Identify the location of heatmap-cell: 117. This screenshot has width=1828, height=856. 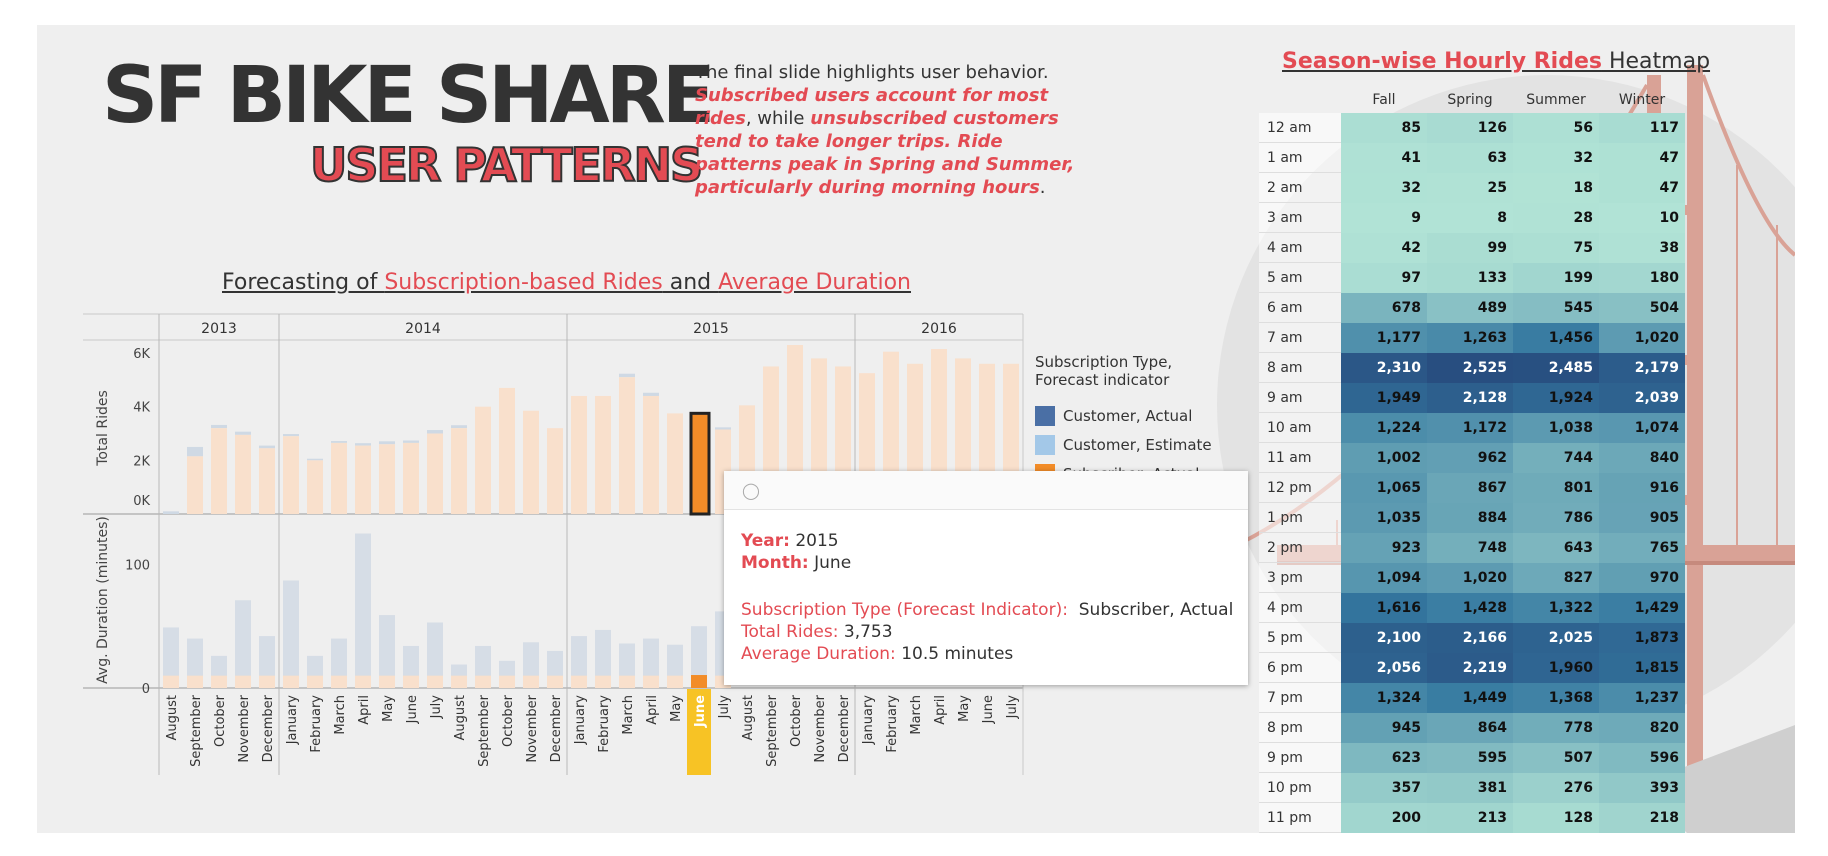
(1642, 128).